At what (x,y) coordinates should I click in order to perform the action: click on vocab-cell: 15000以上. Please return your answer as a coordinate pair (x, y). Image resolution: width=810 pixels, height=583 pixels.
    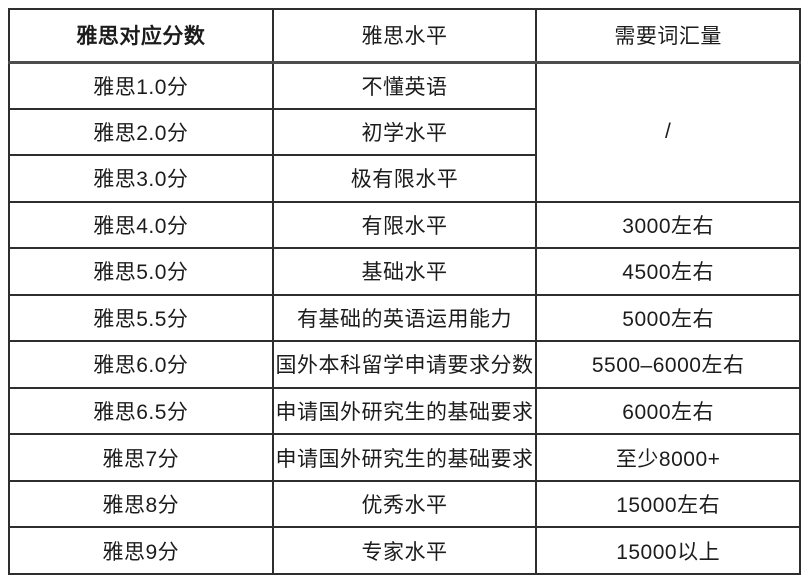
    Looking at the image, I should click on (668, 550).